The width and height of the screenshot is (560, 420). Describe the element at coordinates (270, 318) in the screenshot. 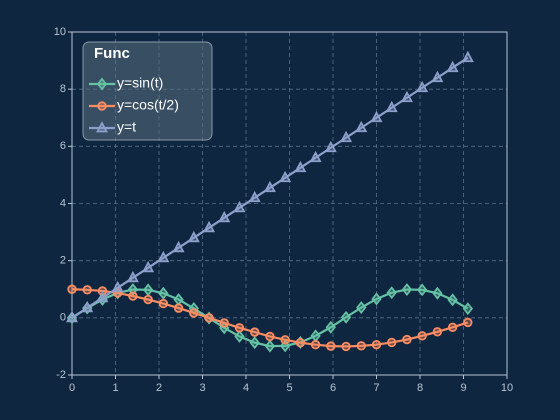

I see `series-line` at that location.